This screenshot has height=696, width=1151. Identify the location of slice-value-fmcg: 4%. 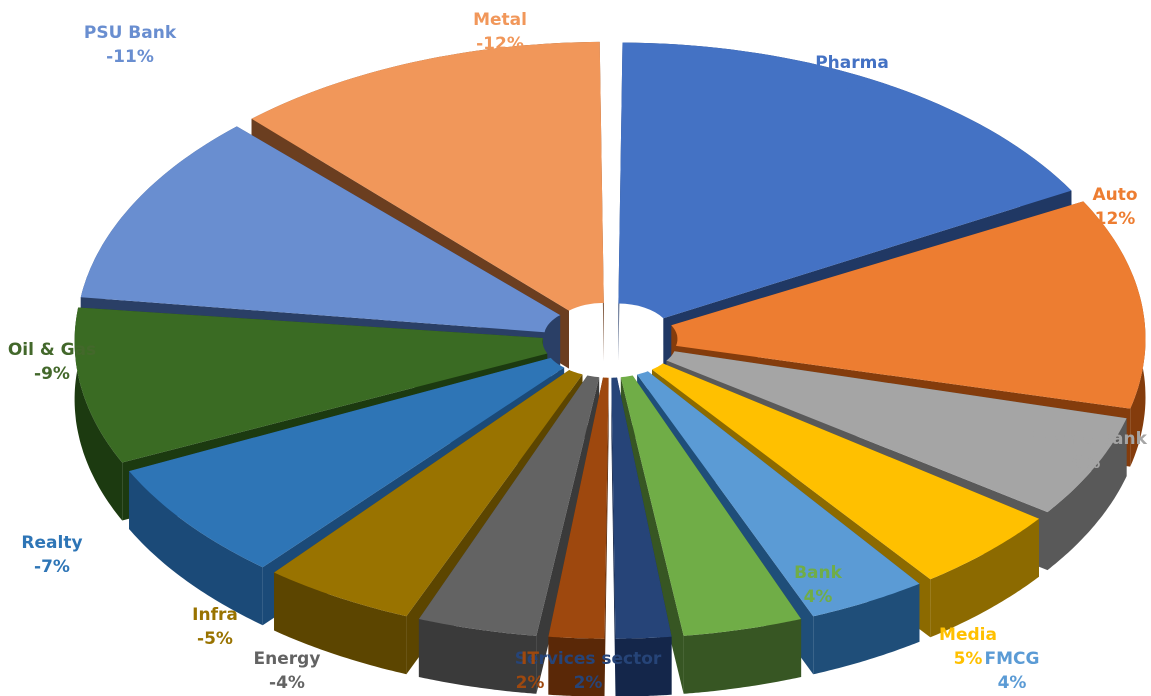
(1012, 683).